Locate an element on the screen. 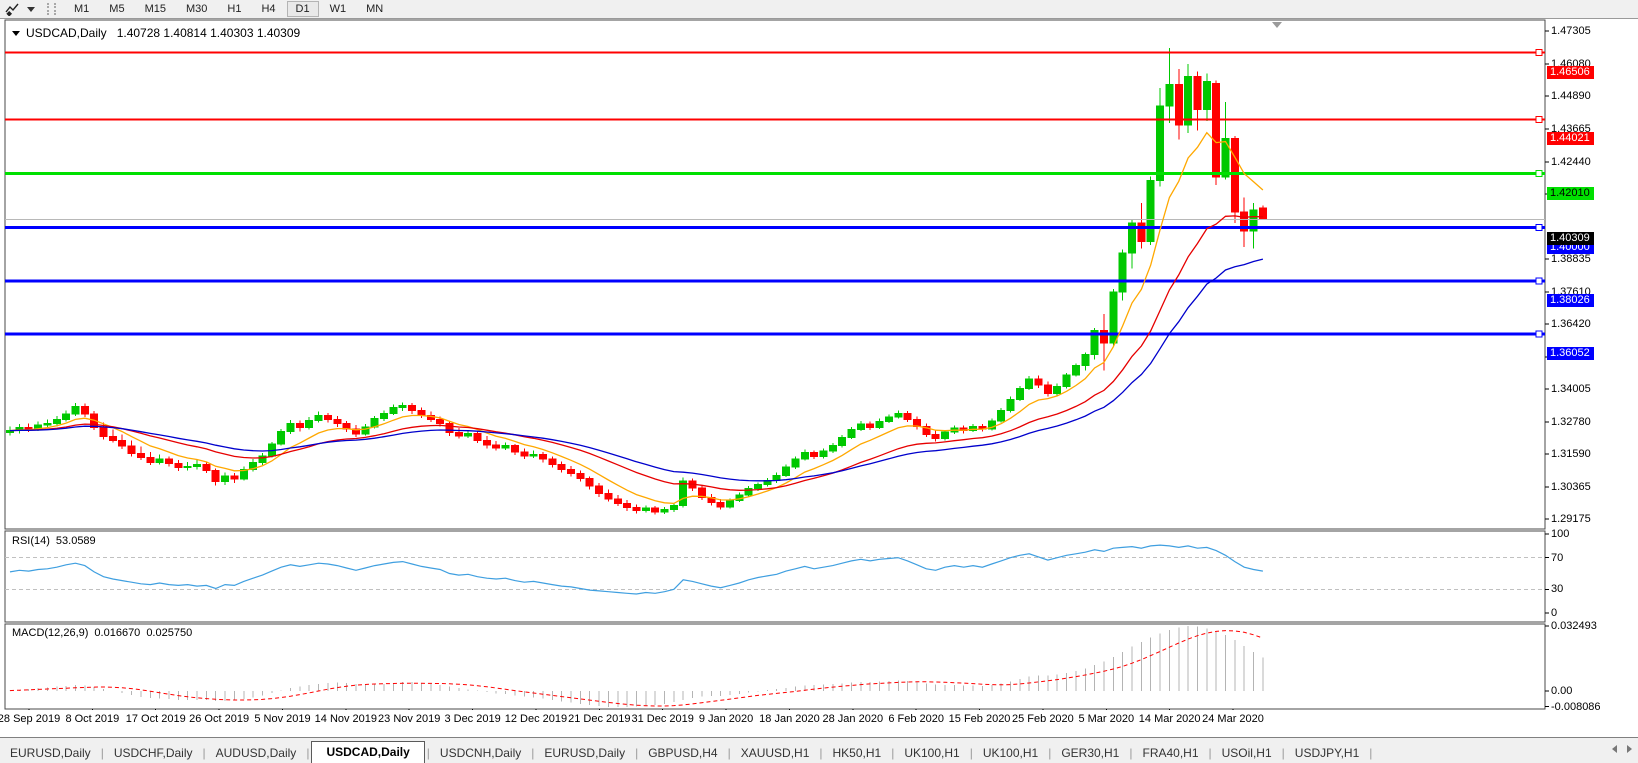 The image size is (1638, 763). rsi-value: 53.0589 is located at coordinates (75, 541).